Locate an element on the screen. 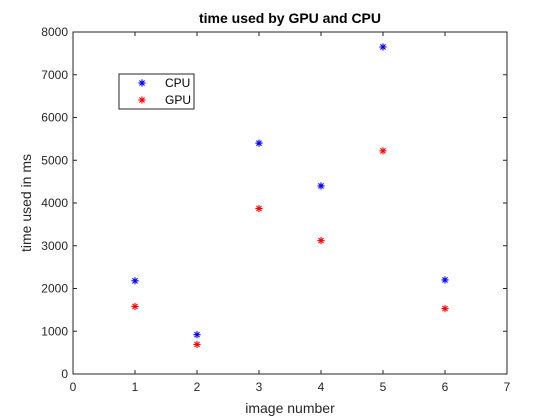  x-tick-label: 2 is located at coordinates (197, 387).